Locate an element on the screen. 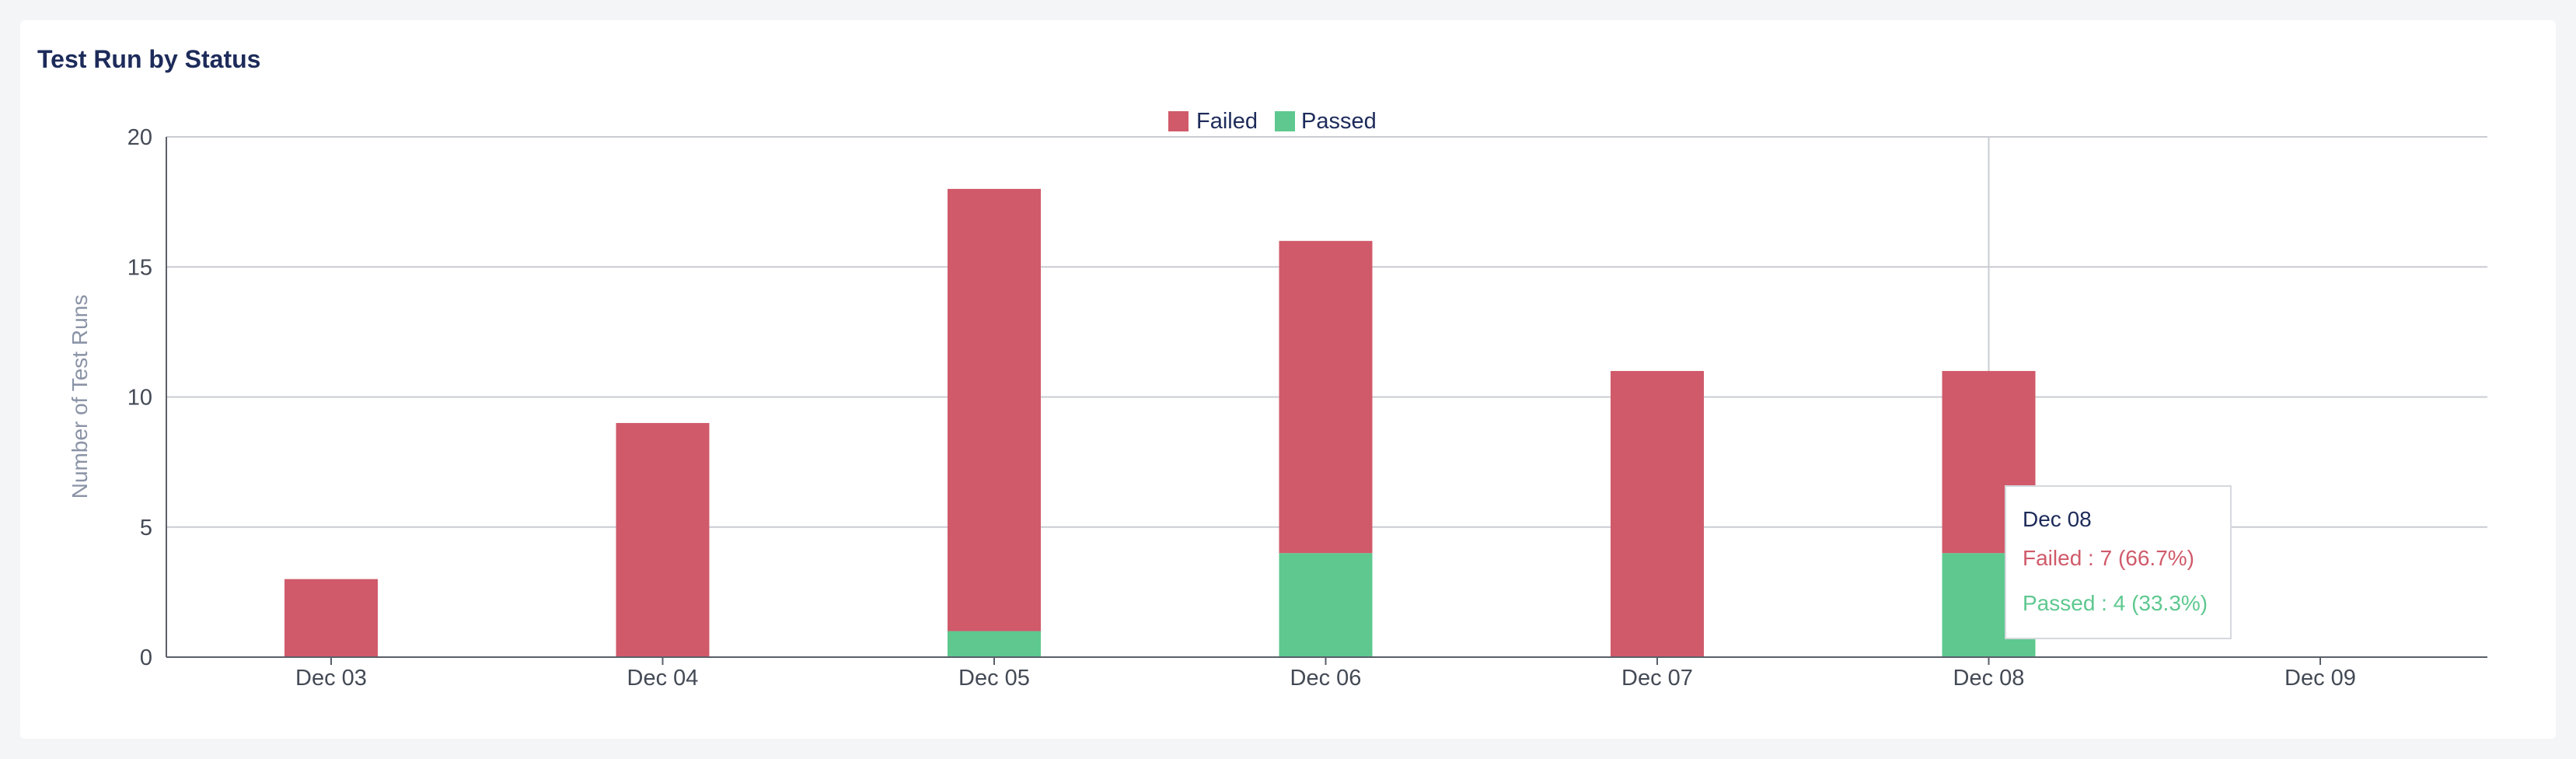  x-tick-label: Dec 03 is located at coordinates (331, 678).